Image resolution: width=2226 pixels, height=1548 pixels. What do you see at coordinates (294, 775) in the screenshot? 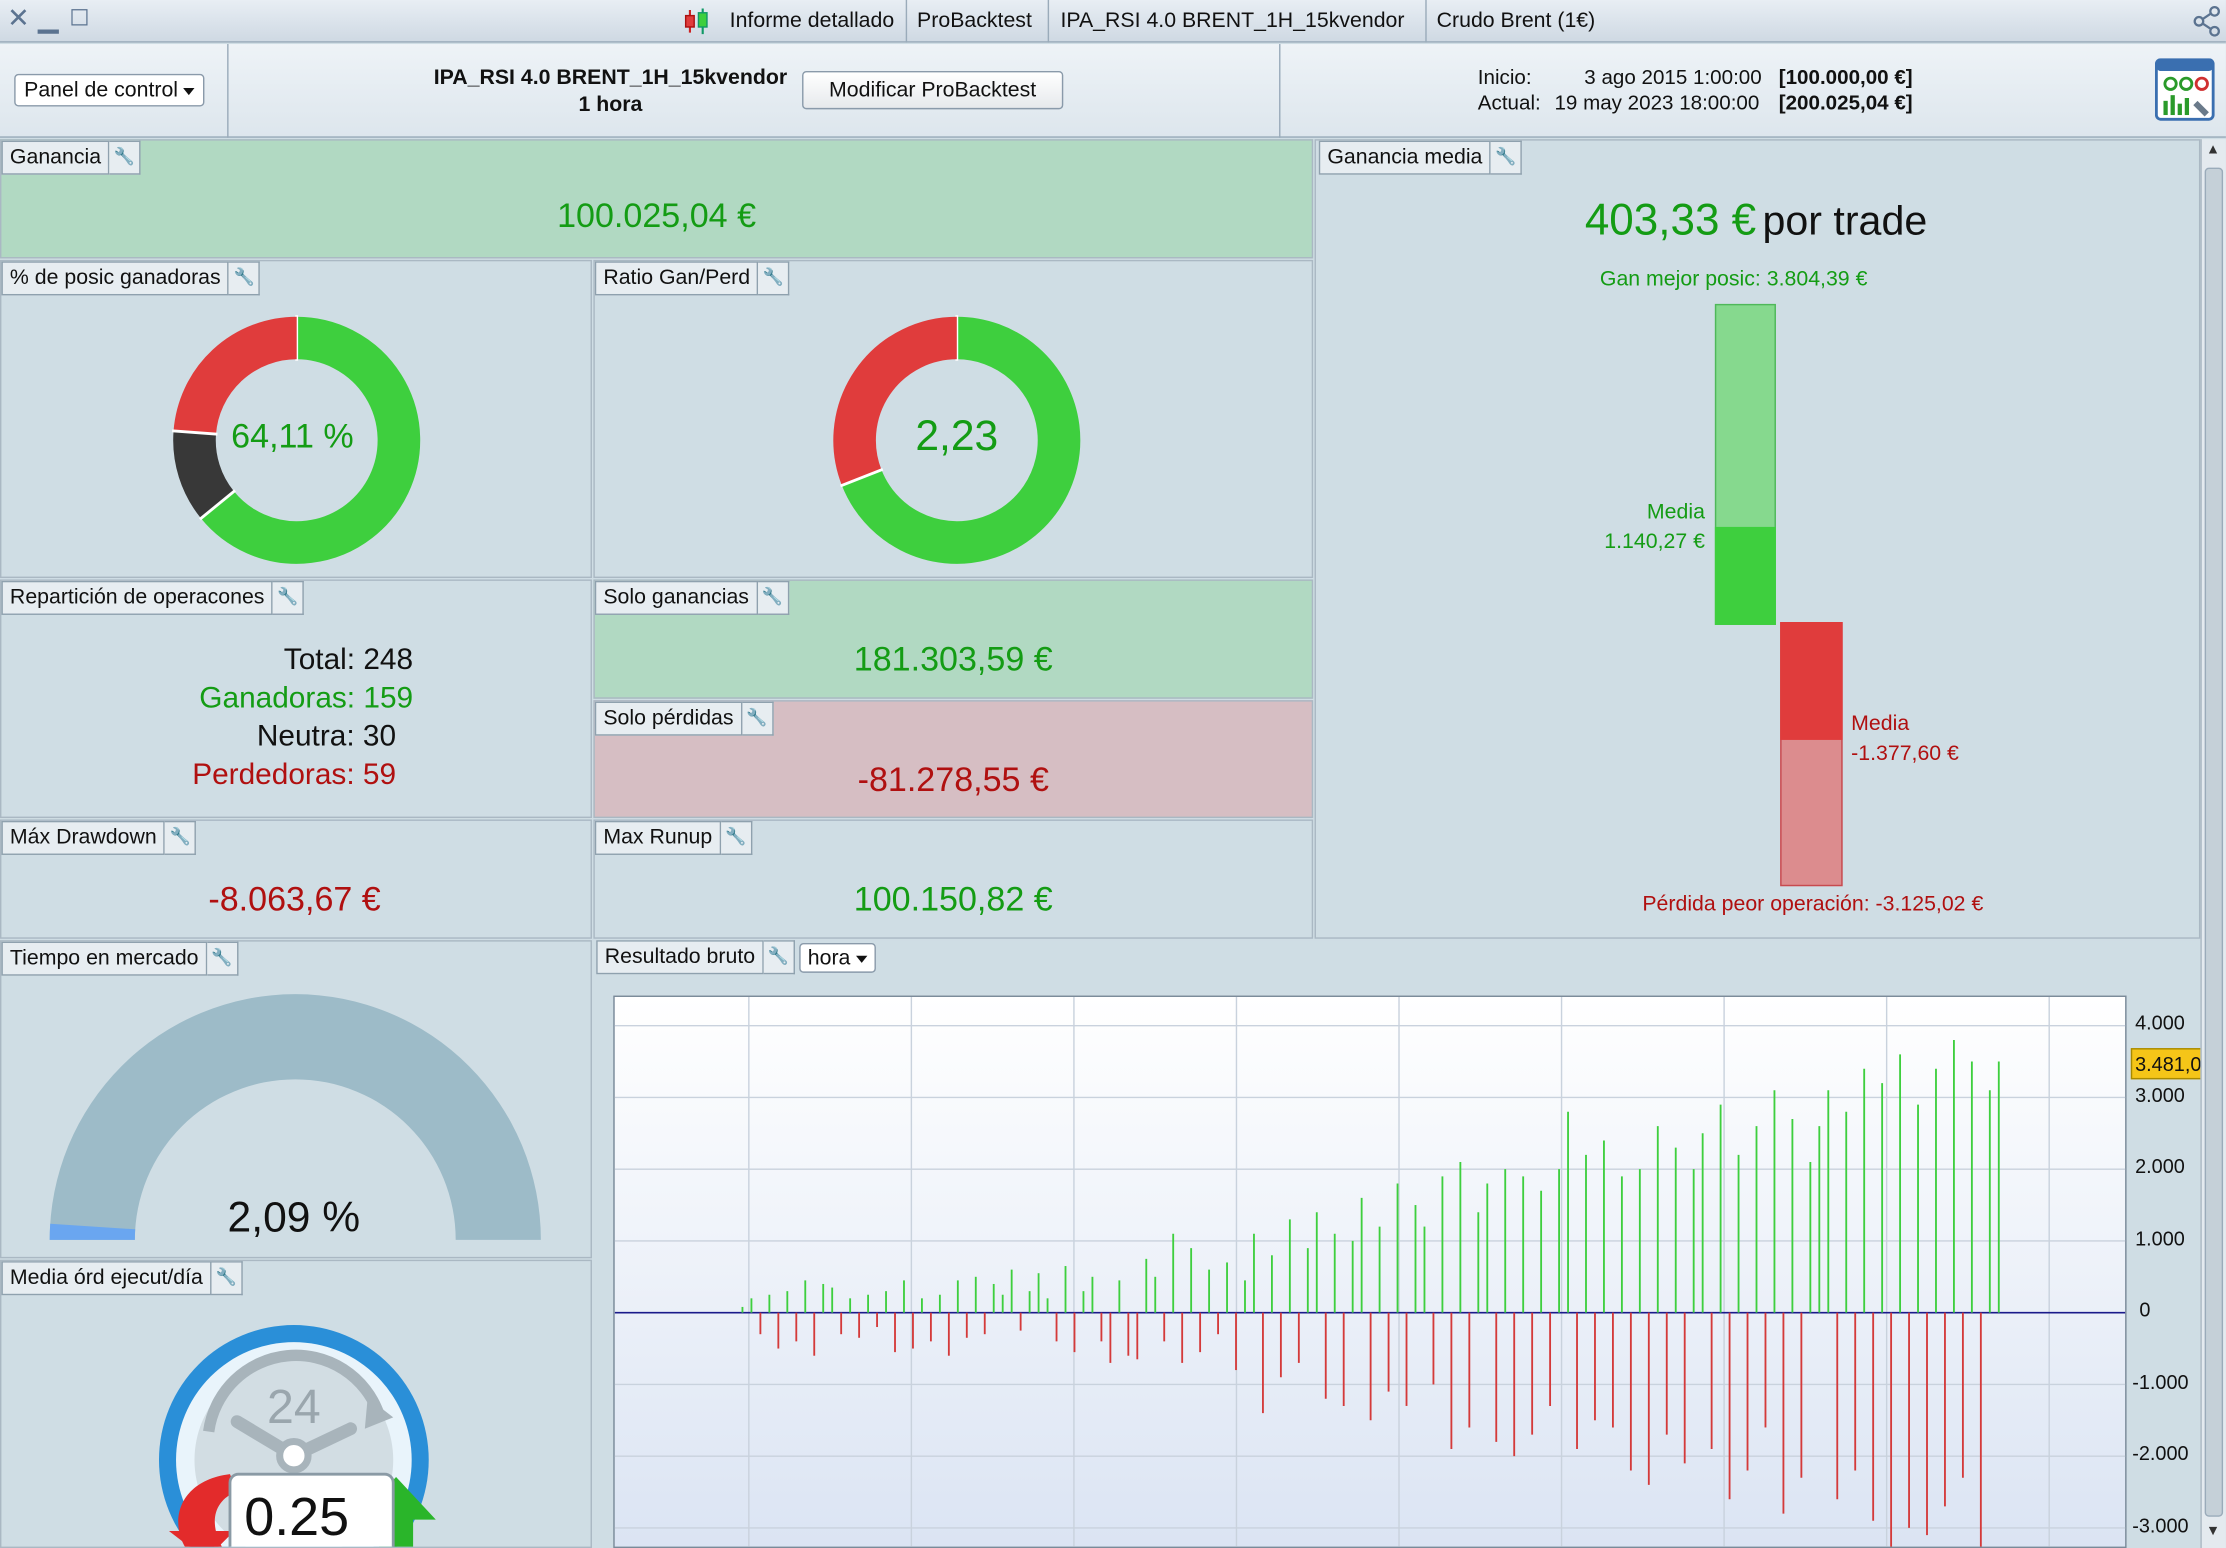
I see `losing-trades: Perdedoras: 59` at bounding box center [294, 775].